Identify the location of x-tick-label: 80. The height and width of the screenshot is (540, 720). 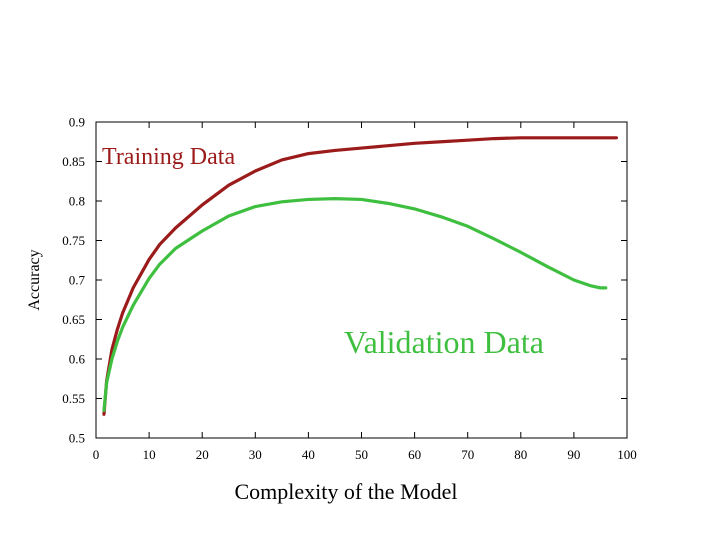
(520, 454).